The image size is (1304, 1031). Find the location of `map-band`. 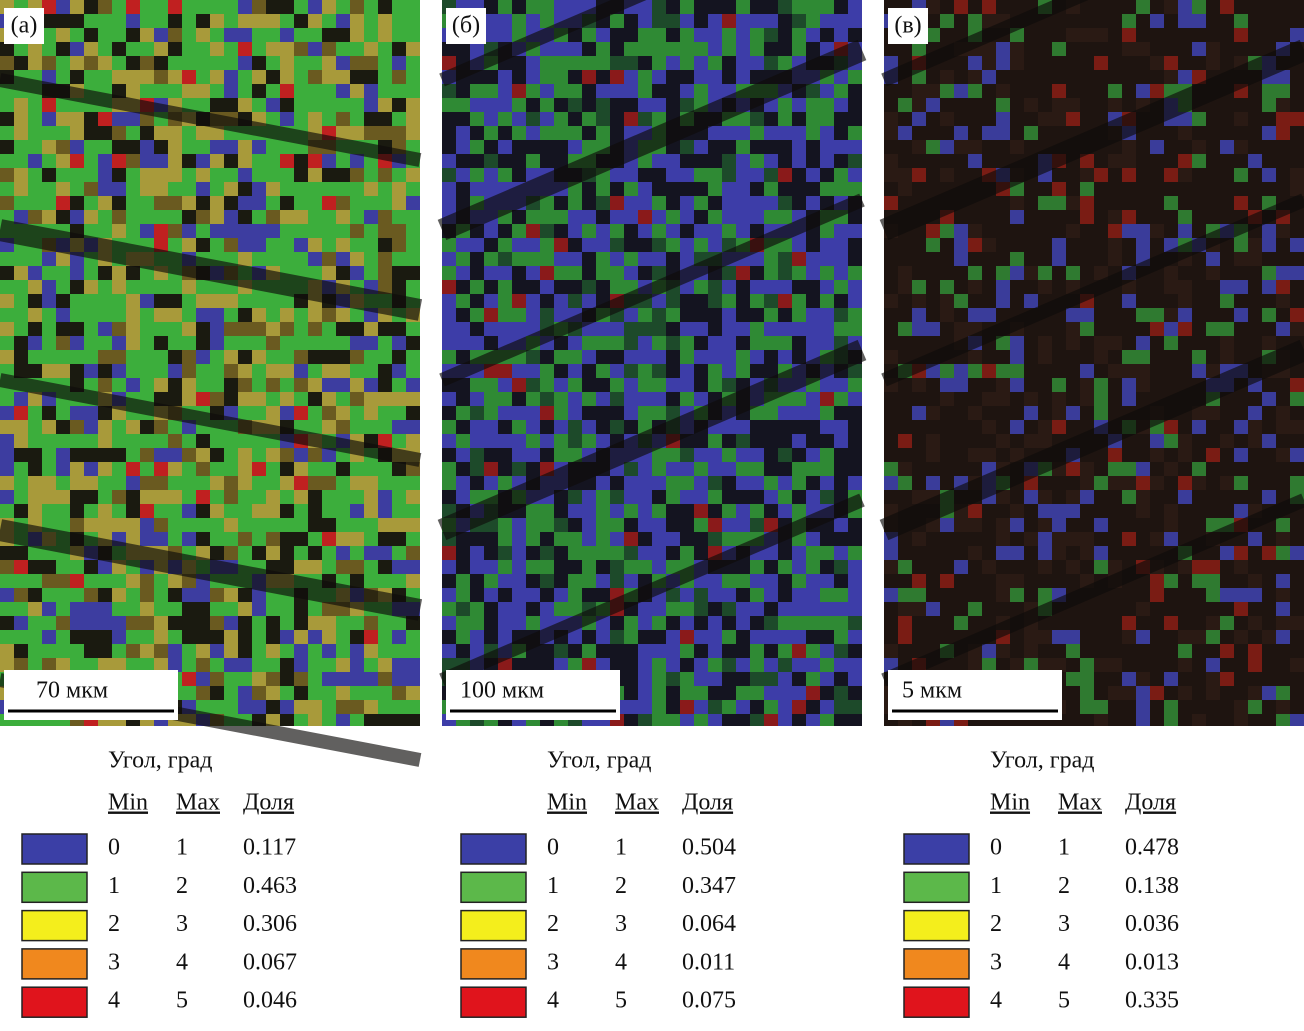

map-band is located at coordinates (543, 43).